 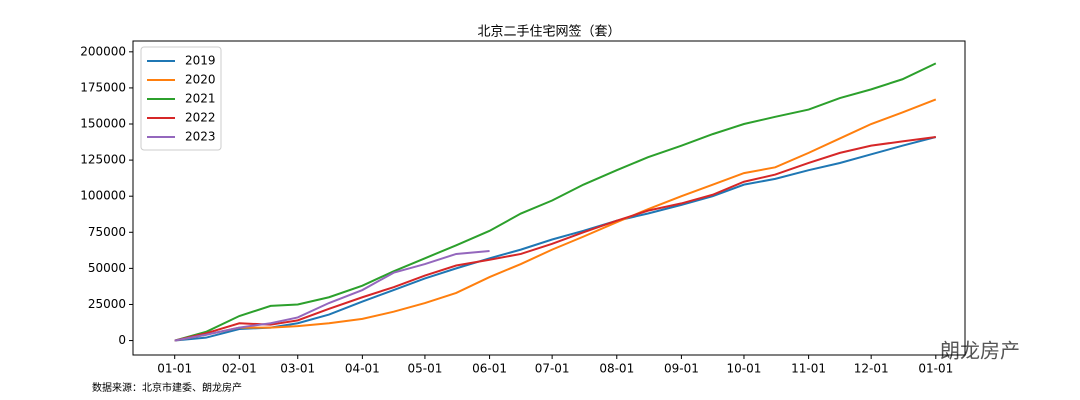 I want to click on x-tick-label: 12-01, so click(x=871, y=369).